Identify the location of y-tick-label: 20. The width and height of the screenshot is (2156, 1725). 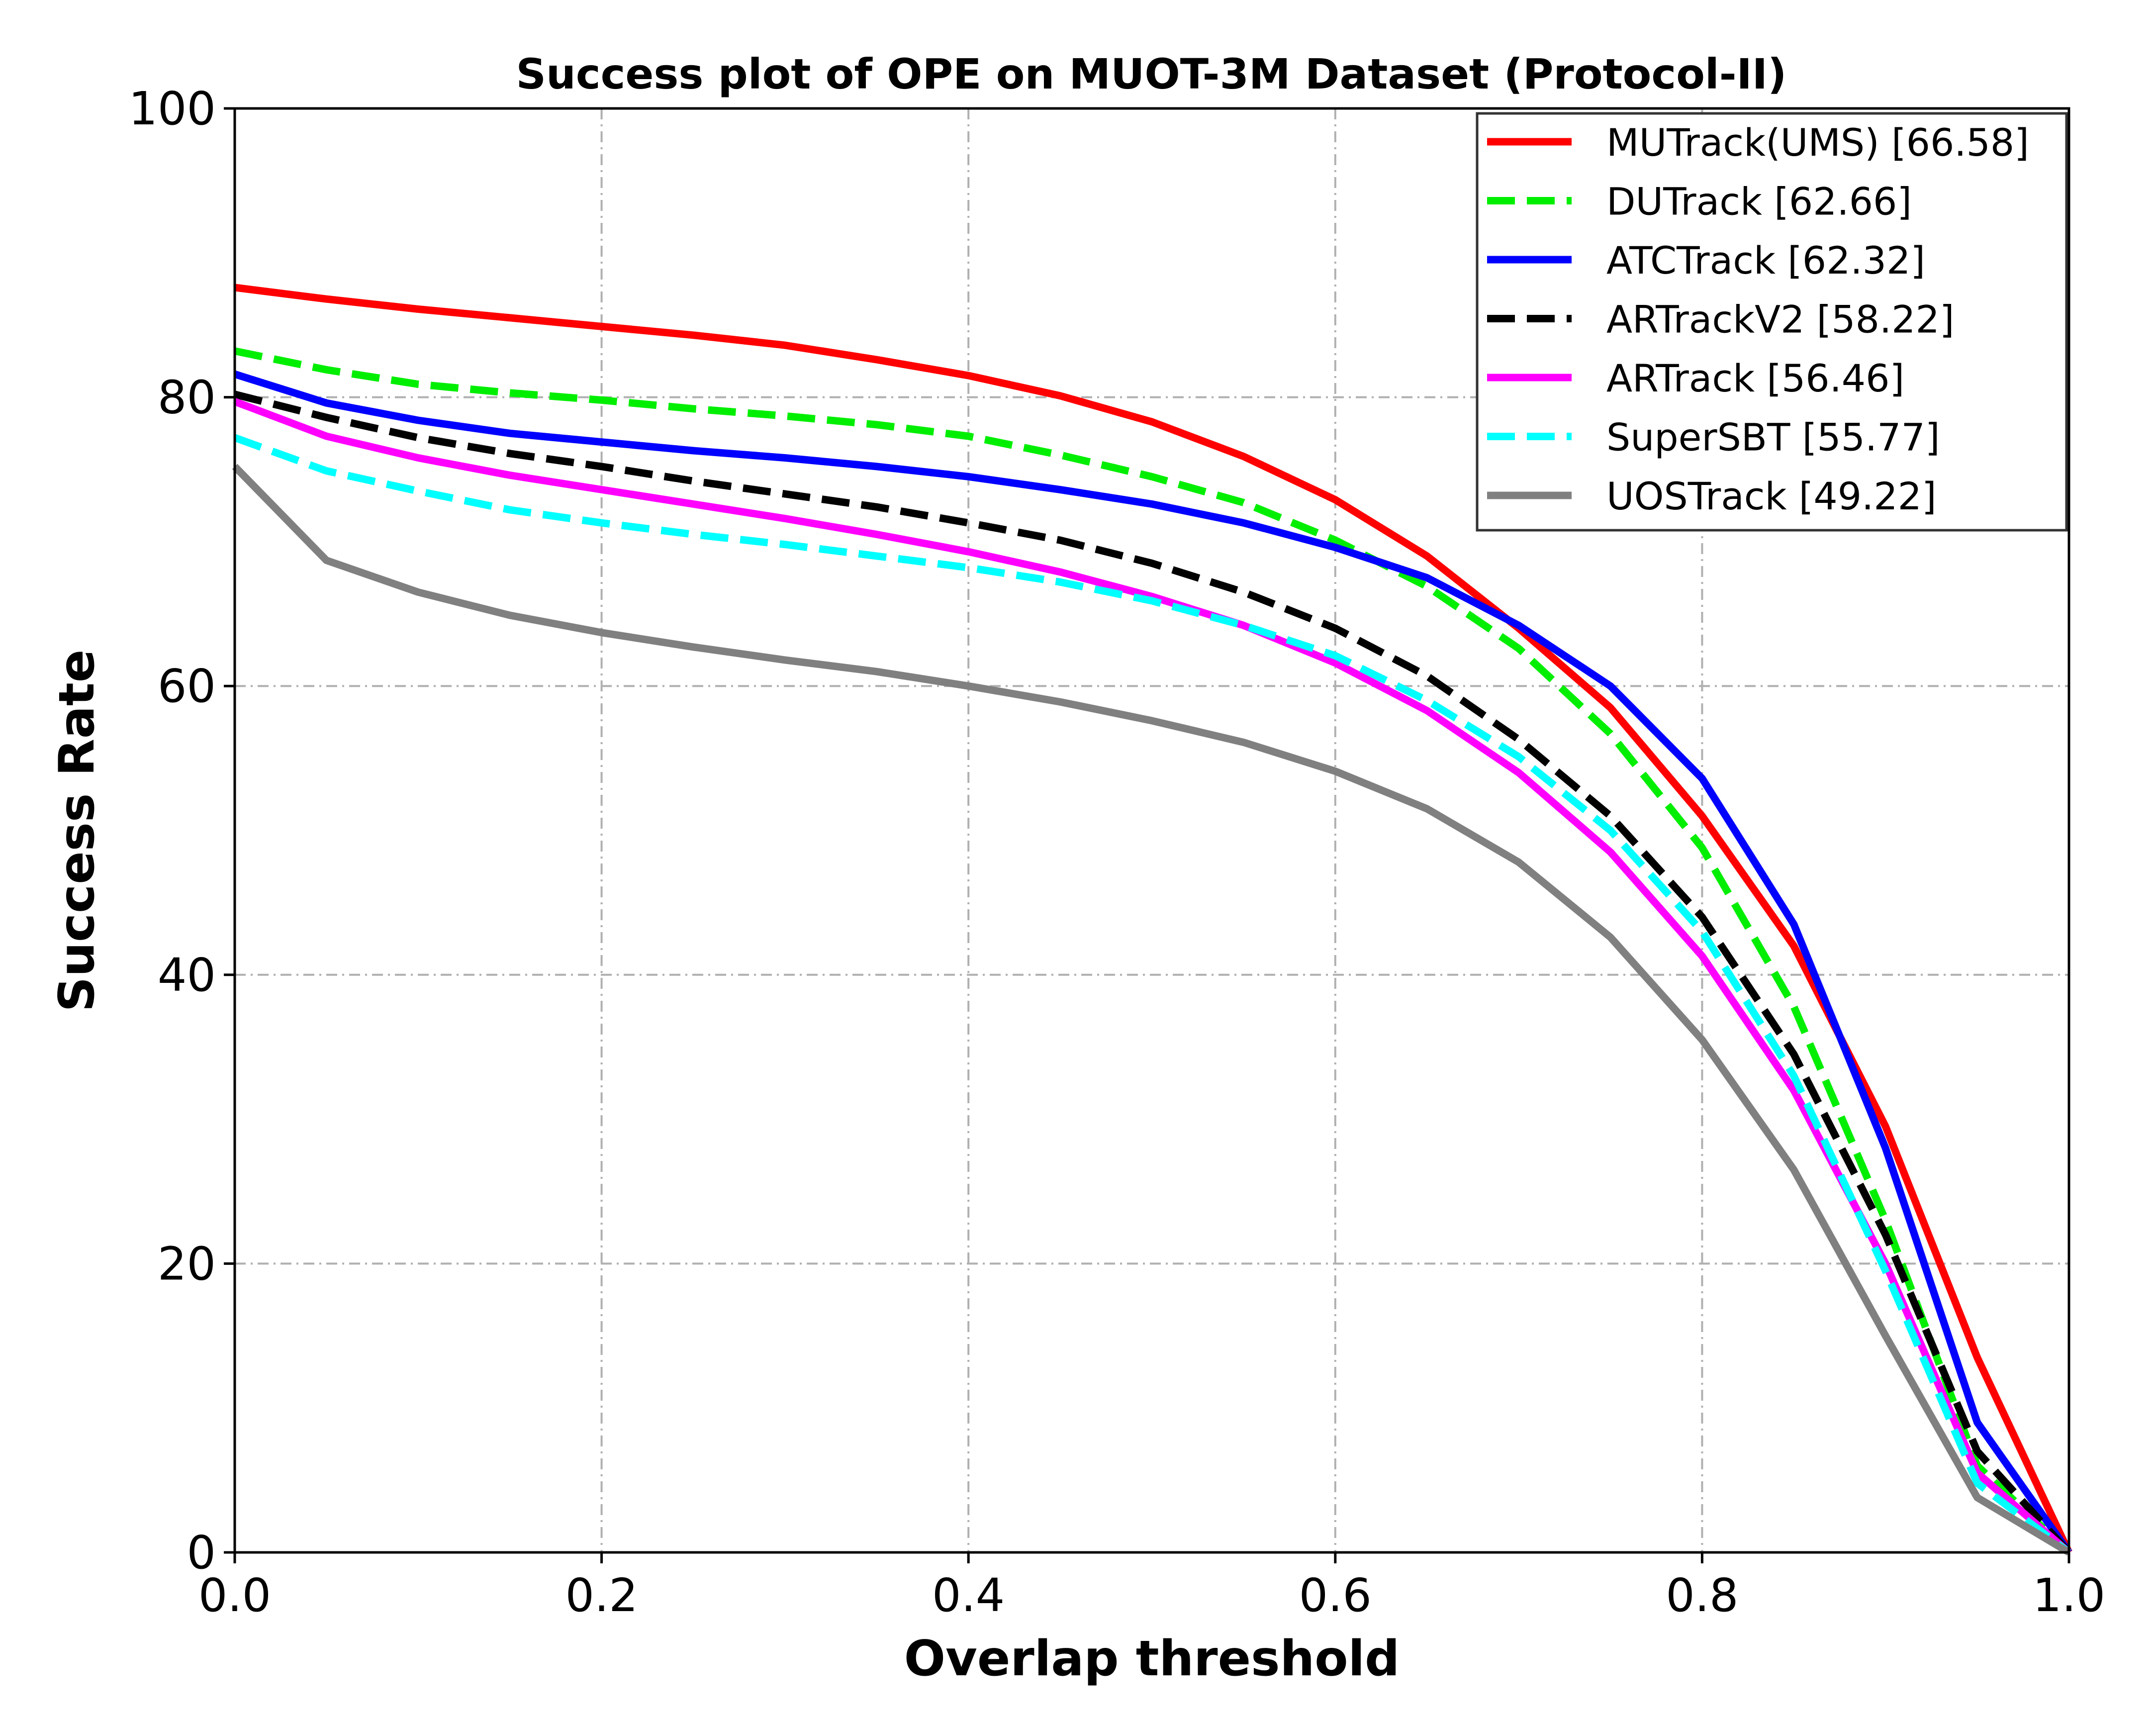
(187, 1264).